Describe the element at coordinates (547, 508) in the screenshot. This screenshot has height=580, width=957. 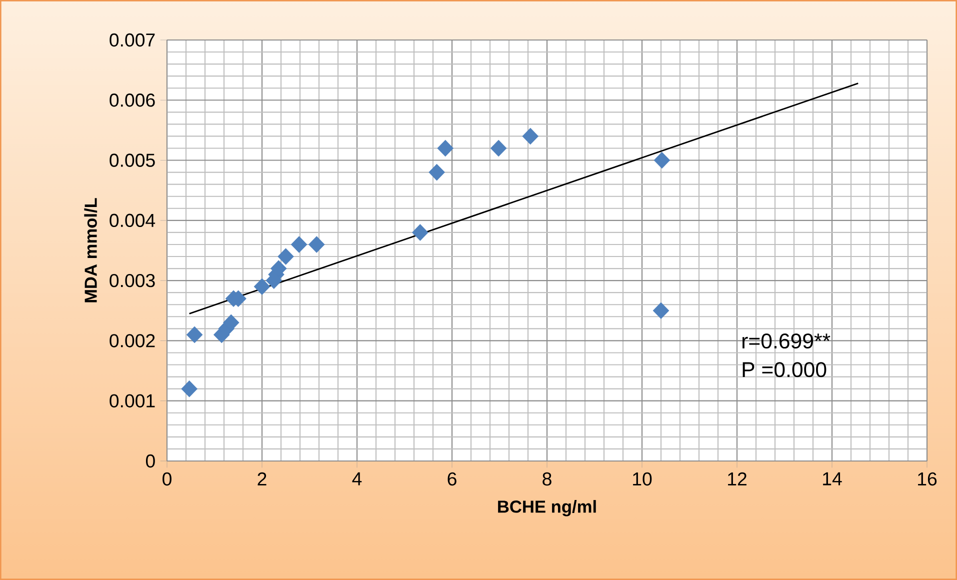
I see `x-axis-title: BCHE ng/ml` at that location.